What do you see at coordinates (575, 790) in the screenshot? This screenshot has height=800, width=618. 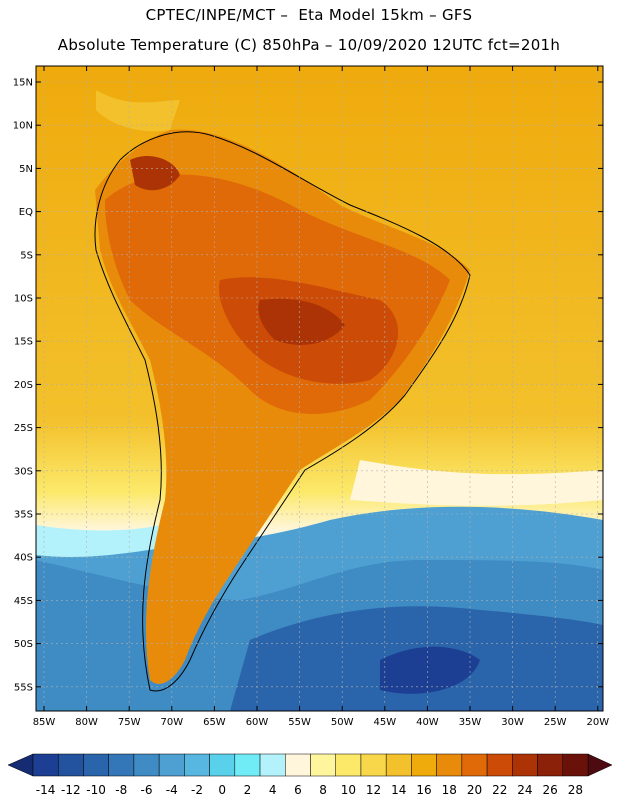 I see `colorbar-label: 28` at bounding box center [575, 790].